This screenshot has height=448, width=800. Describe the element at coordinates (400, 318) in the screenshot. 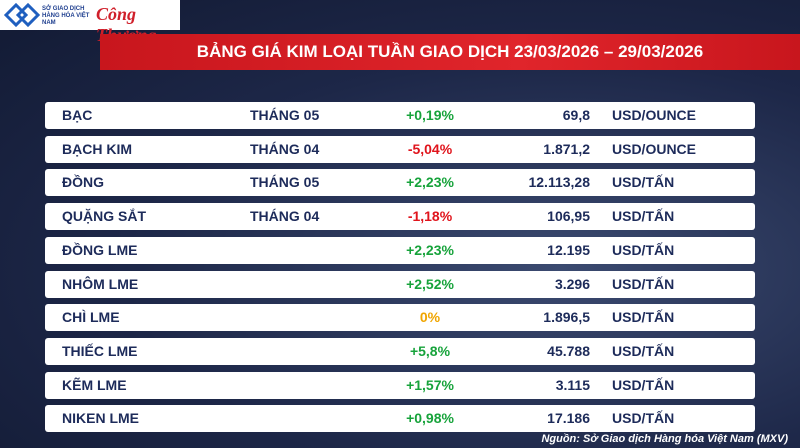

I see `table-row: CHÌ LME 0% 1.896,5 USD/TẤN` at that location.